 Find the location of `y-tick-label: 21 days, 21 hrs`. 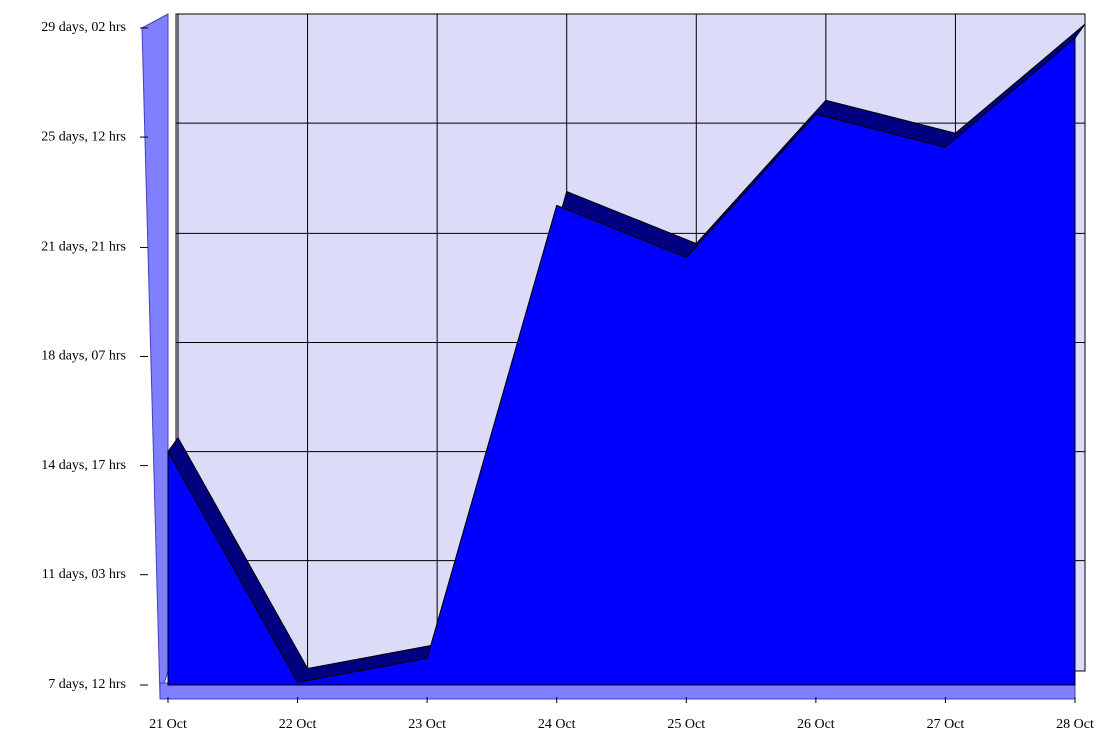

y-tick-label: 21 days, 21 hrs is located at coordinates (83, 247).